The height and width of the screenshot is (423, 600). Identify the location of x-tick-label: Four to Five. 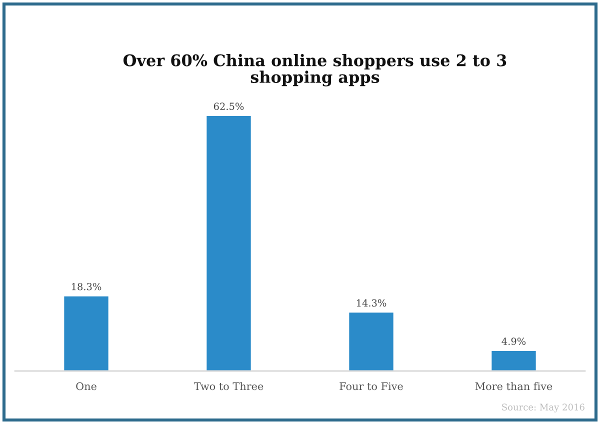
(371, 386).